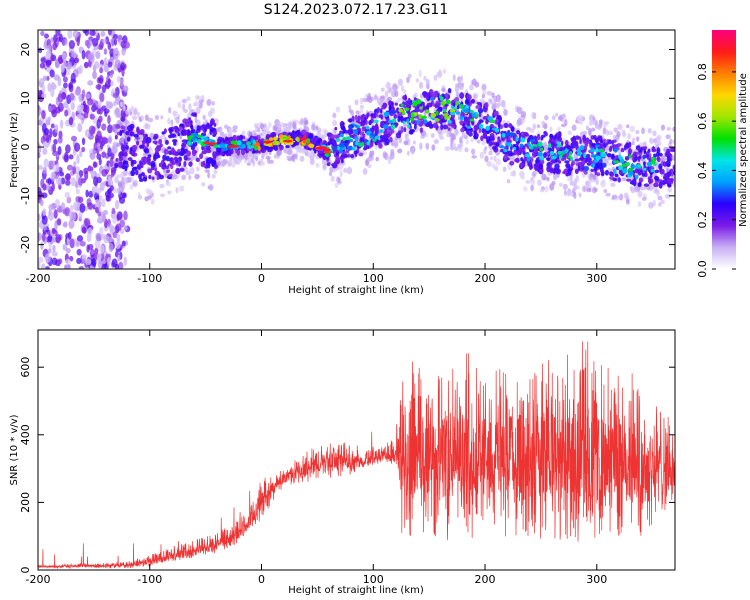 The height and width of the screenshot is (600, 750). Describe the element at coordinates (724, 149) in the screenshot. I see `colorbar-gradient` at that location.